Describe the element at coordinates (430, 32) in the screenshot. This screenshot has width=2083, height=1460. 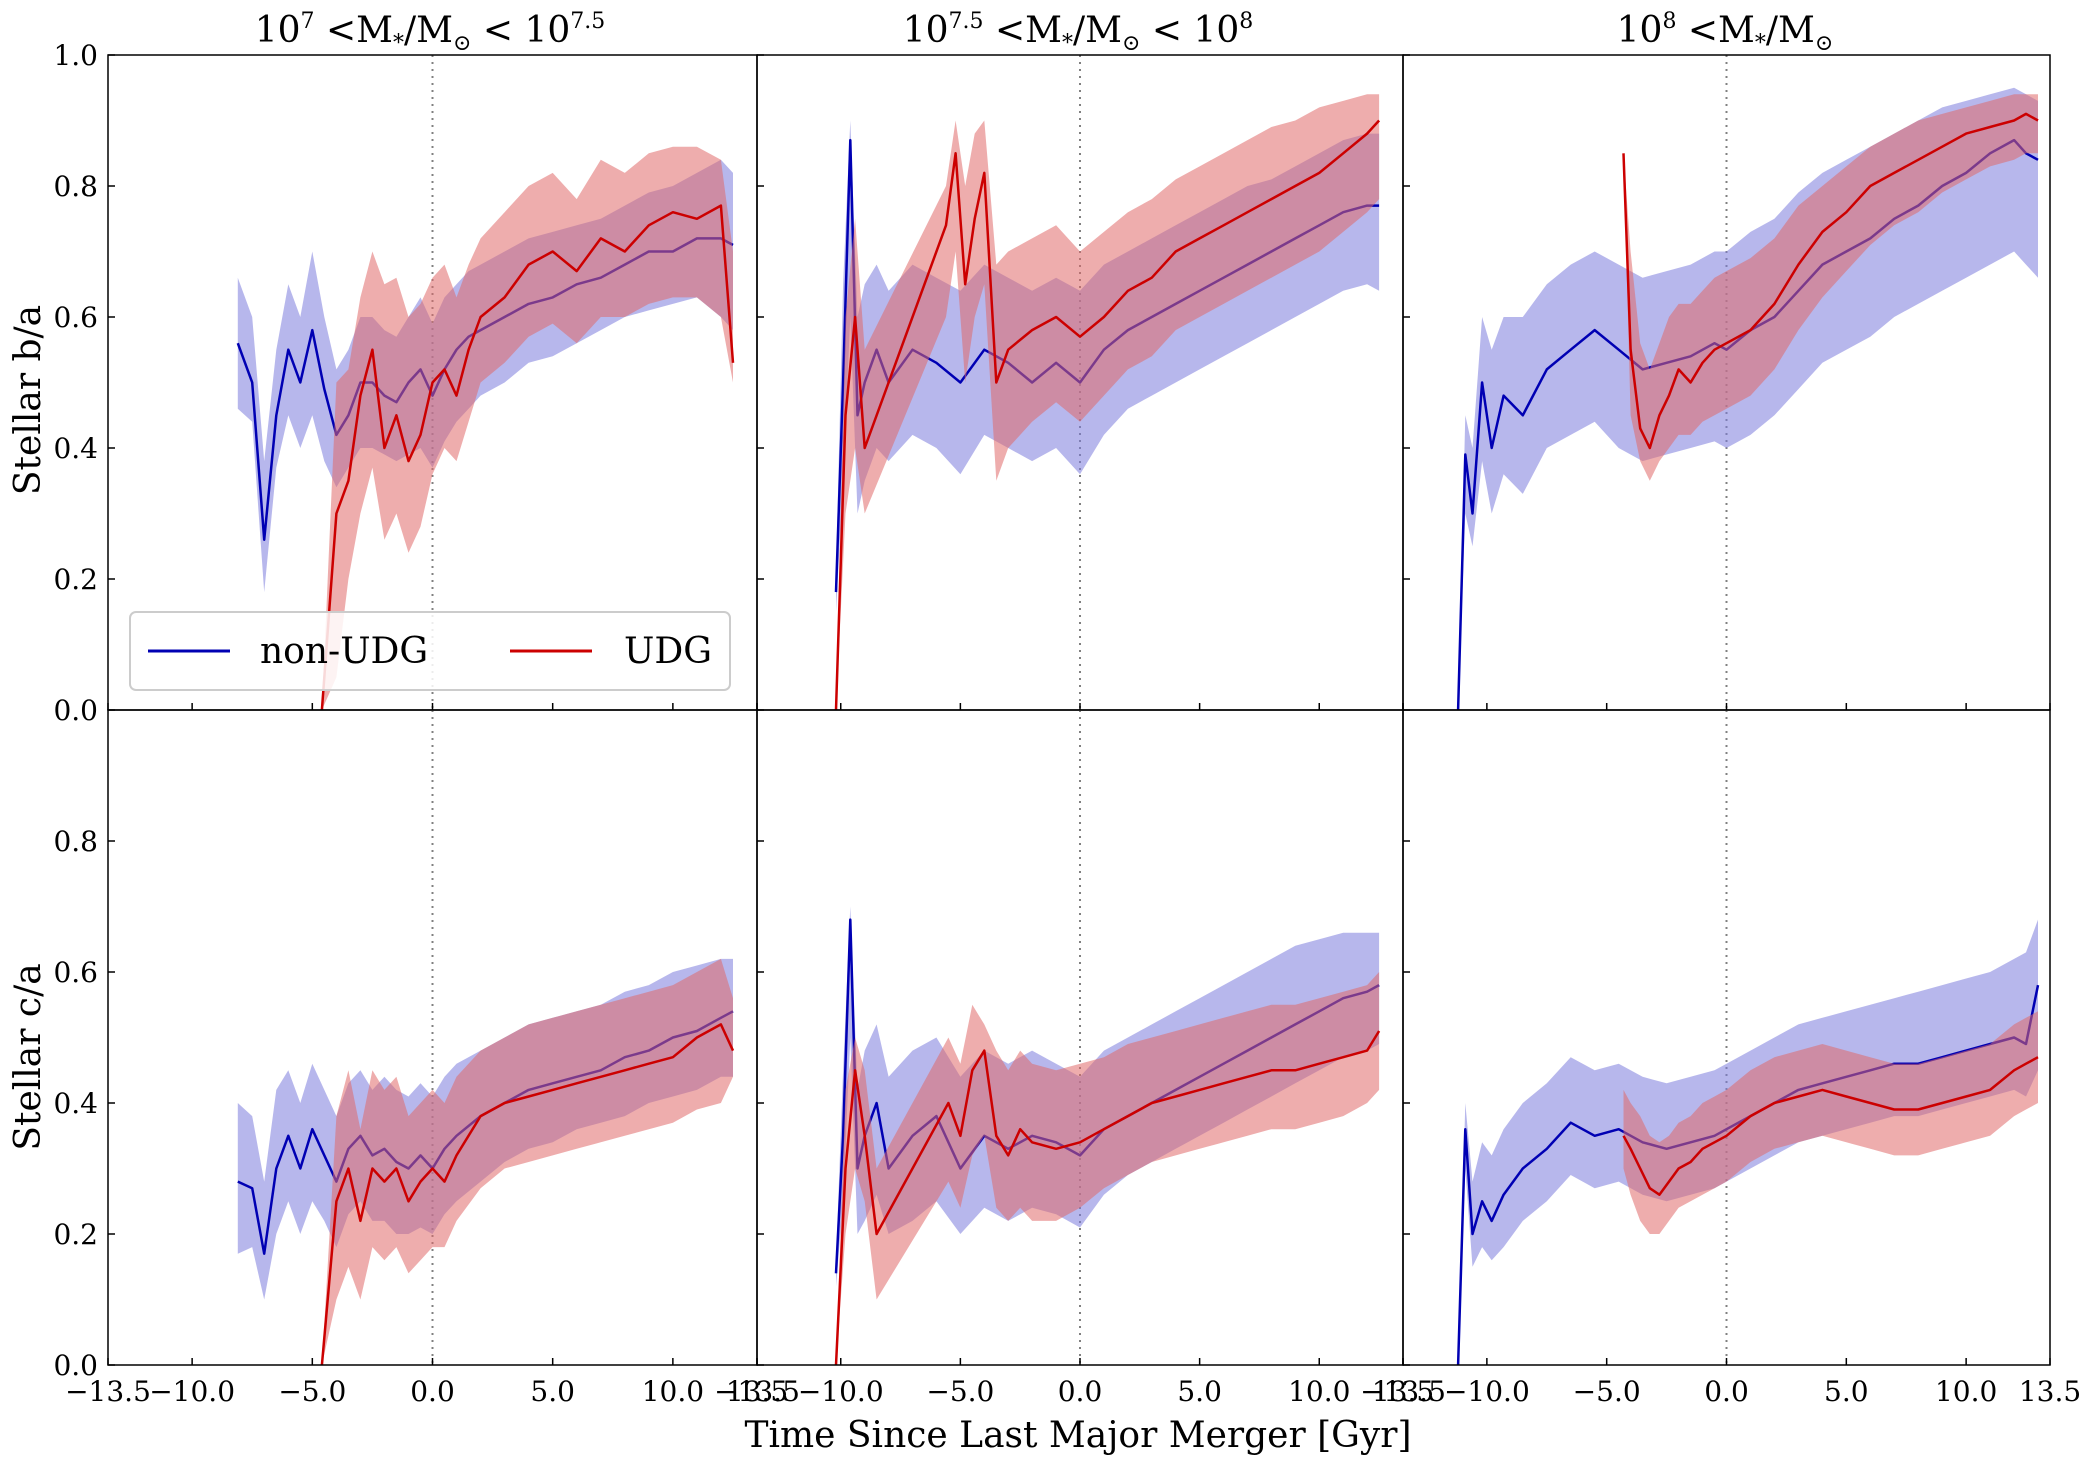
I see `panel-title-1: 107 <M*/M⊙ < 107.5` at that location.